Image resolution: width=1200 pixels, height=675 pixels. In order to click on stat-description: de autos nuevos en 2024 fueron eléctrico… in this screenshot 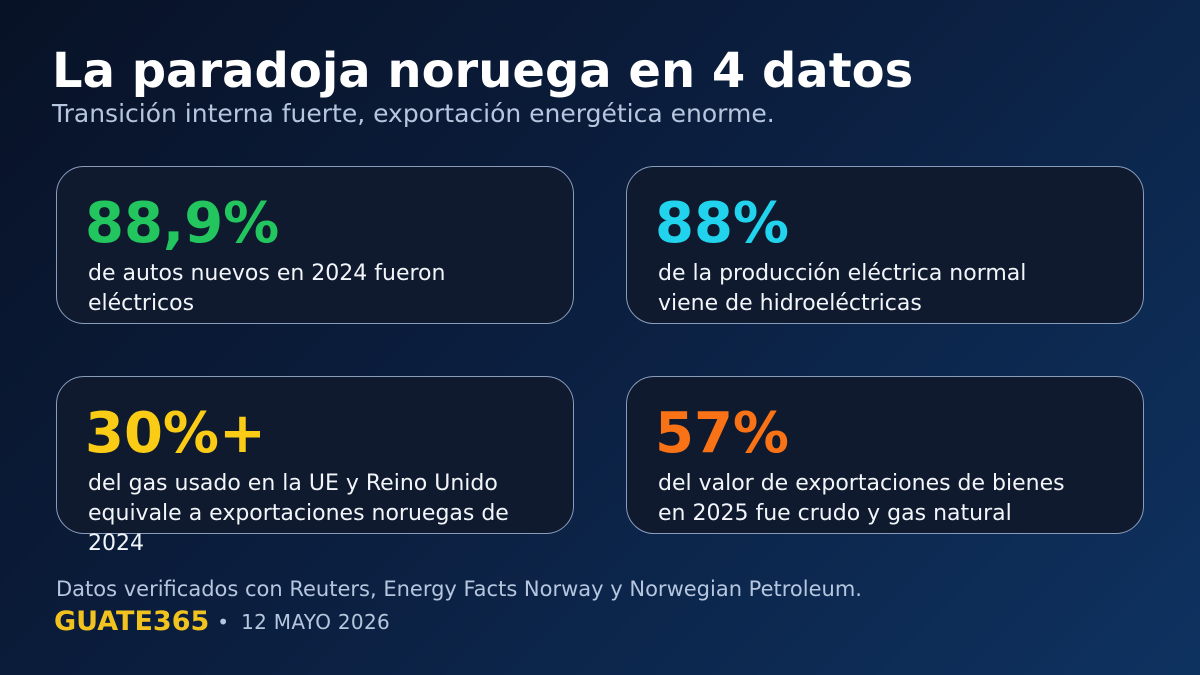, I will do `click(267, 288)`.